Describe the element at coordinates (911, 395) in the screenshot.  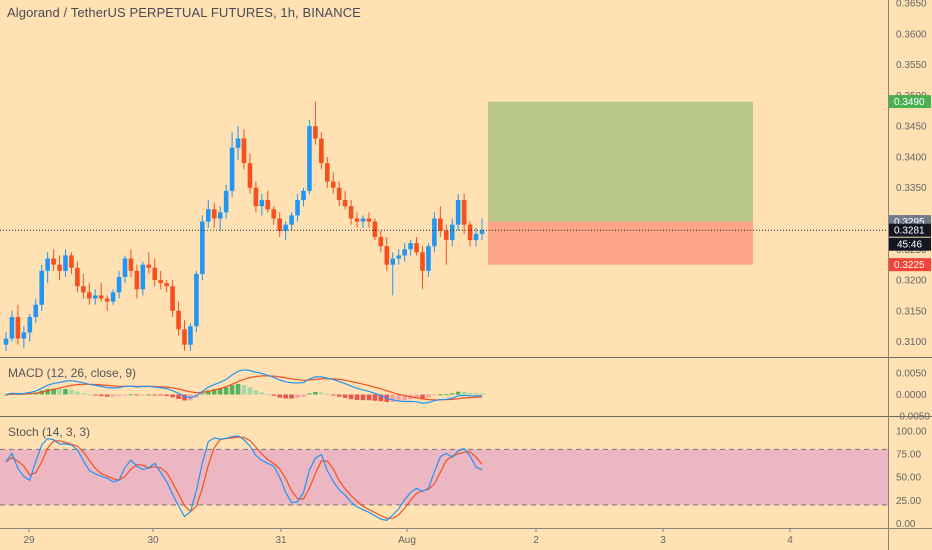
I see `macd-tick-label: 0.0000` at that location.